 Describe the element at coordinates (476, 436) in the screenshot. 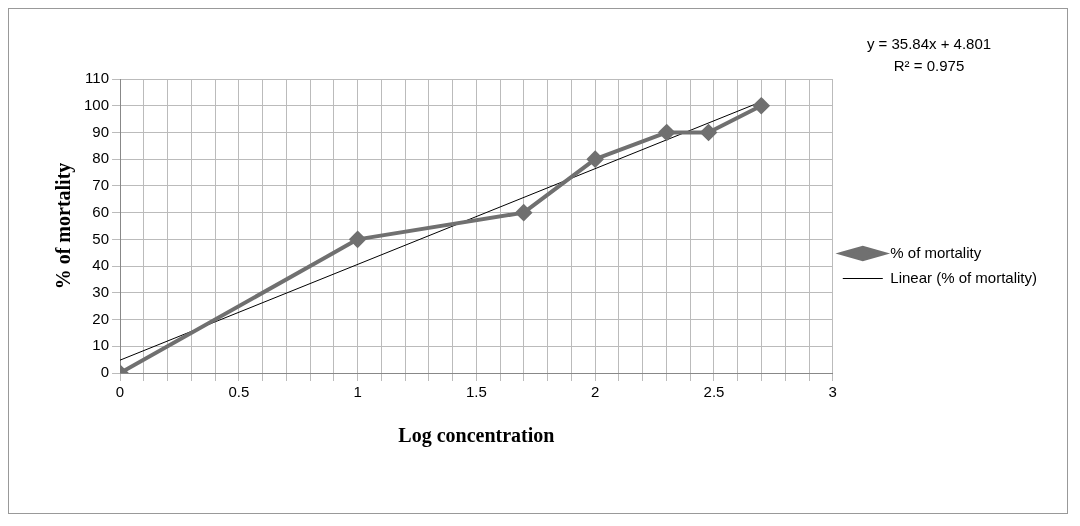

I see `x-axis-title: Log concentration` at that location.